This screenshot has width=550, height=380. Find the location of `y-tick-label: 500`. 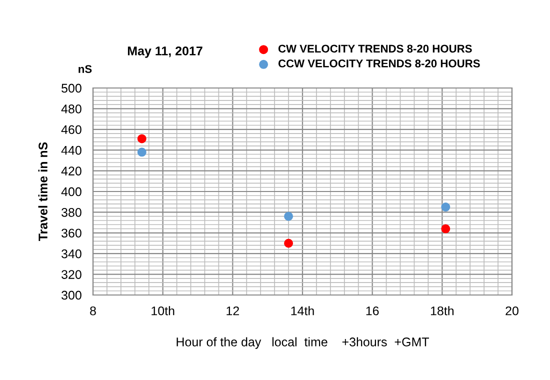

y-tick-label: 500 is located at coordinates (72, 88).